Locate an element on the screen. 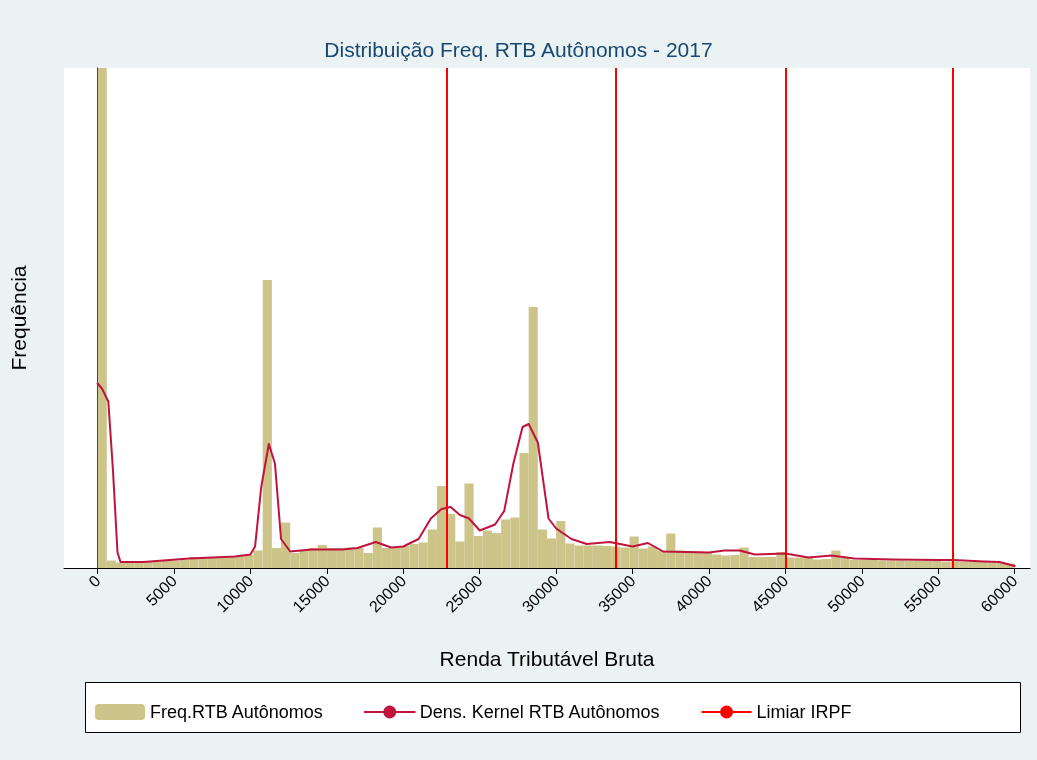 This screenshot has height=760, width=1037. y-axis-title: Frequência is located at coordinates (18, 318).